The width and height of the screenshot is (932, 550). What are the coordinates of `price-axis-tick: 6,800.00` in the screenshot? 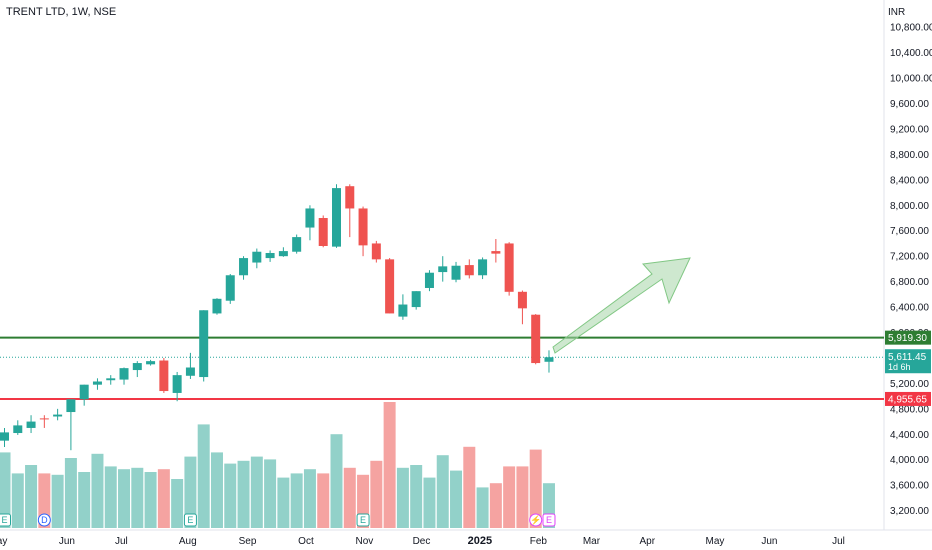 It's located at (909, 282).